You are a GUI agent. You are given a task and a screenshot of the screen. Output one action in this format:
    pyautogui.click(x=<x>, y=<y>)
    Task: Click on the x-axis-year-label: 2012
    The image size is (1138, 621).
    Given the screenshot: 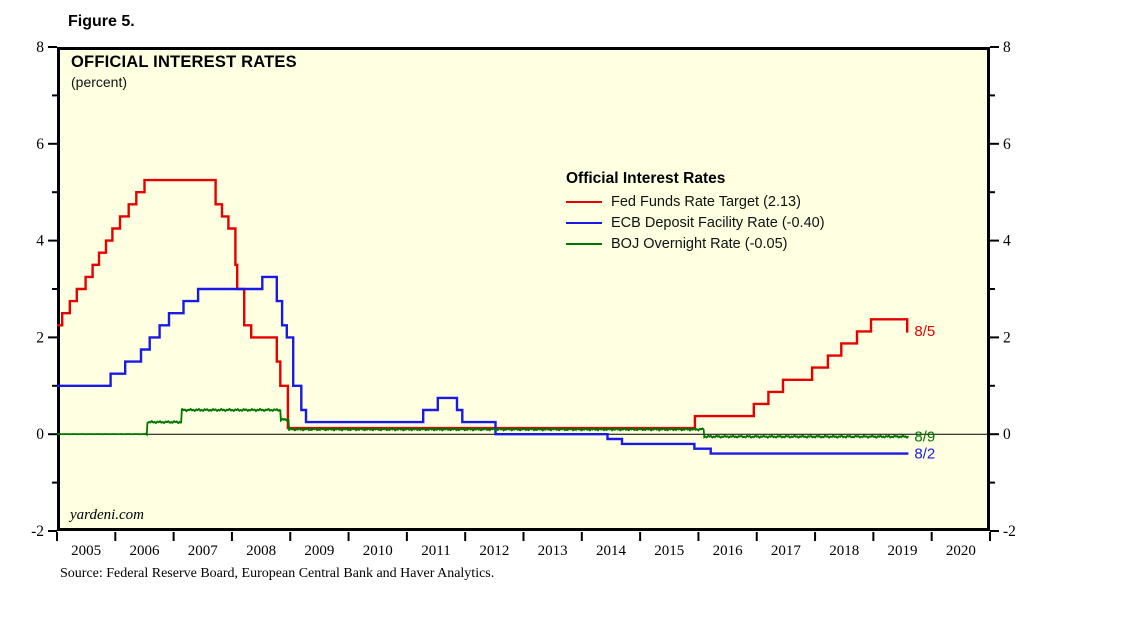 What is the action you would take?
    pyautogui.click(x=494, y=551)
    